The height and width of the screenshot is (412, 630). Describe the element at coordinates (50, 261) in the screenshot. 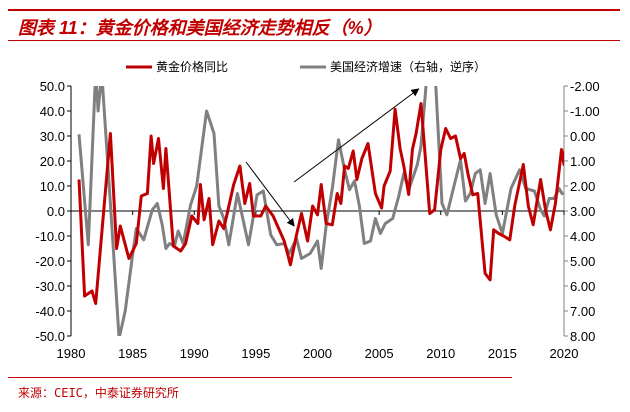

I see `left-axis-tick-label: -20.0` at that location.